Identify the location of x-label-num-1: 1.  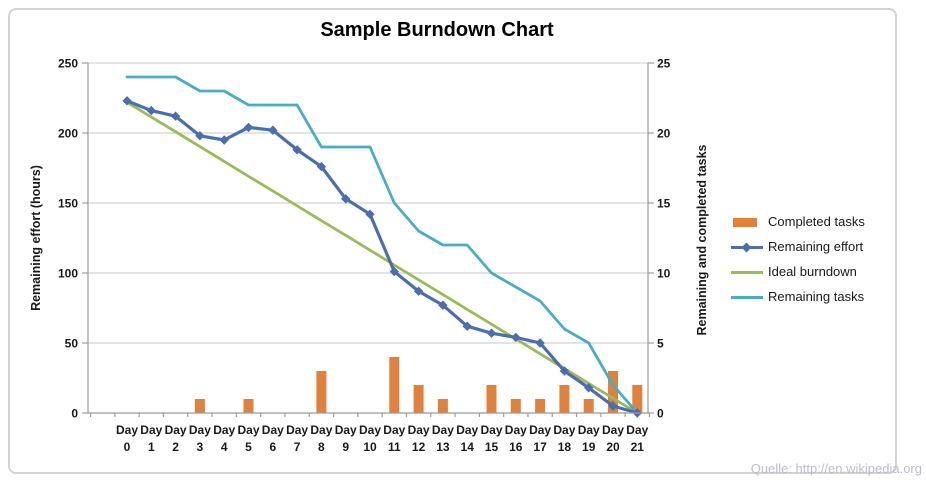
(151, 447).